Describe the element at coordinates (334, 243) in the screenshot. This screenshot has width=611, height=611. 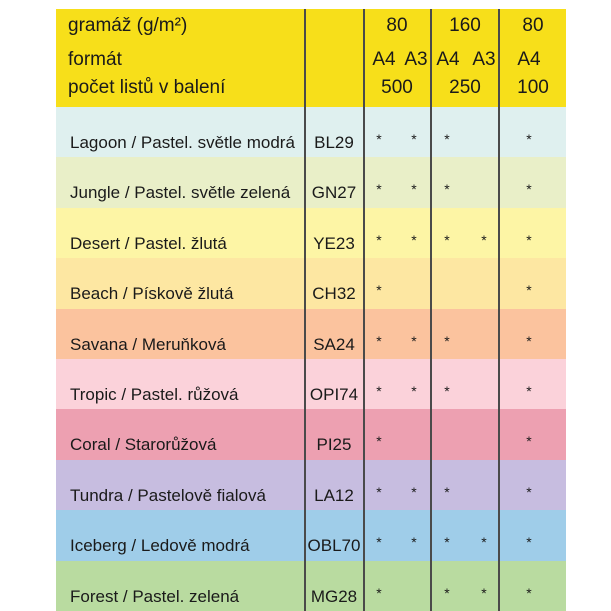
I see `paper-color-code: YE23` at that location.